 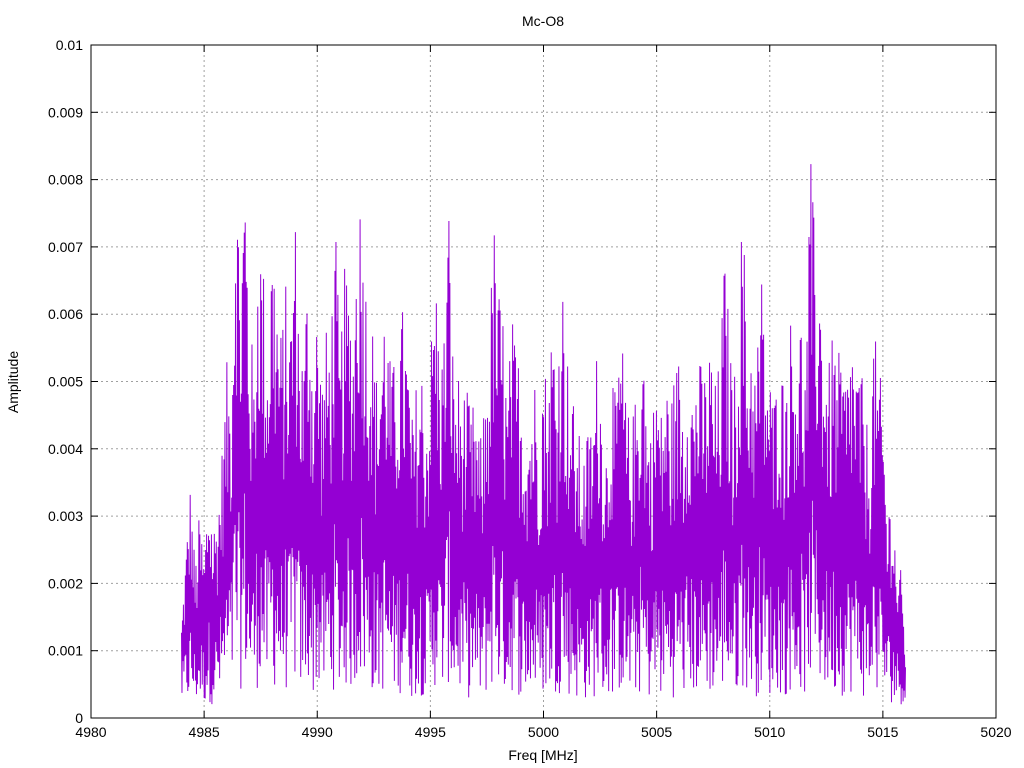 I want to click on x-tick-label: 5015, so click(x=882, y=732).